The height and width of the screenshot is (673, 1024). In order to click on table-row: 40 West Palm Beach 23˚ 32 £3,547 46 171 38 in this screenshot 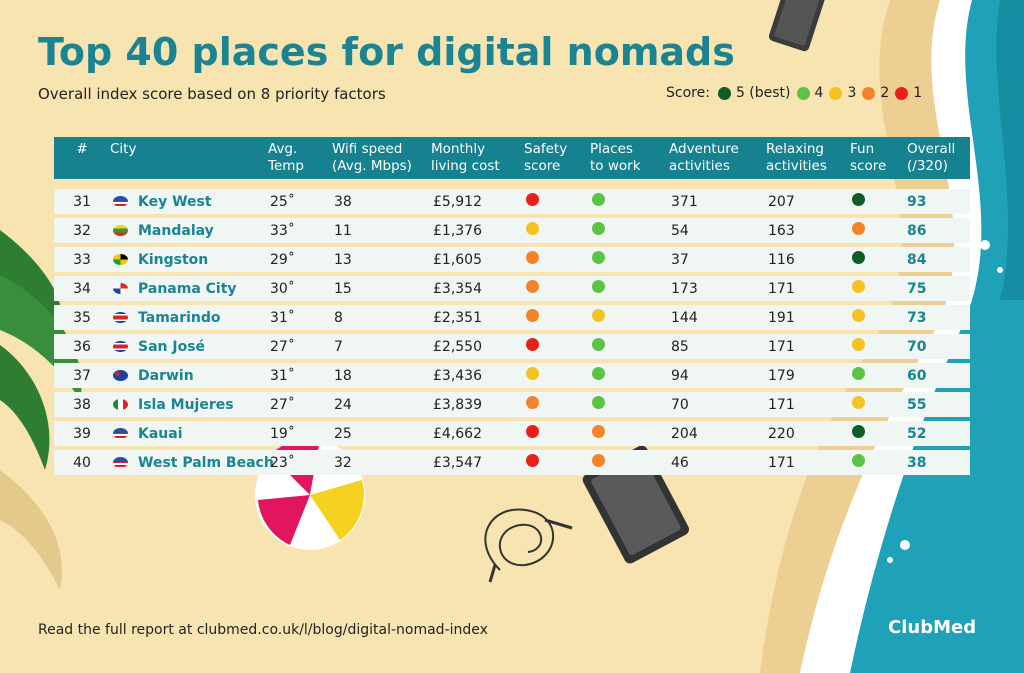, I will do `click(512, 462)`.